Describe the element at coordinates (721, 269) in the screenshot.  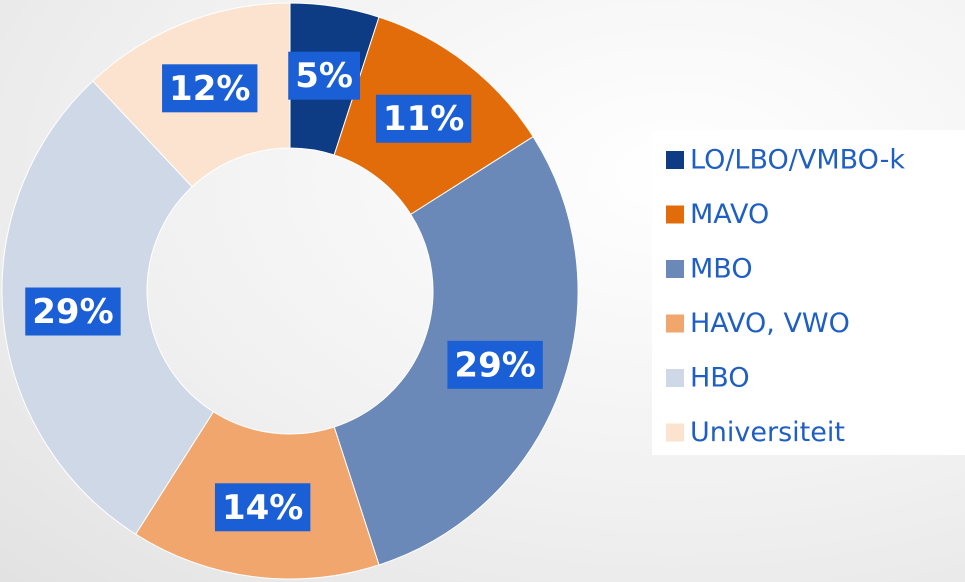
I see `legend-label: MBO` at that location.